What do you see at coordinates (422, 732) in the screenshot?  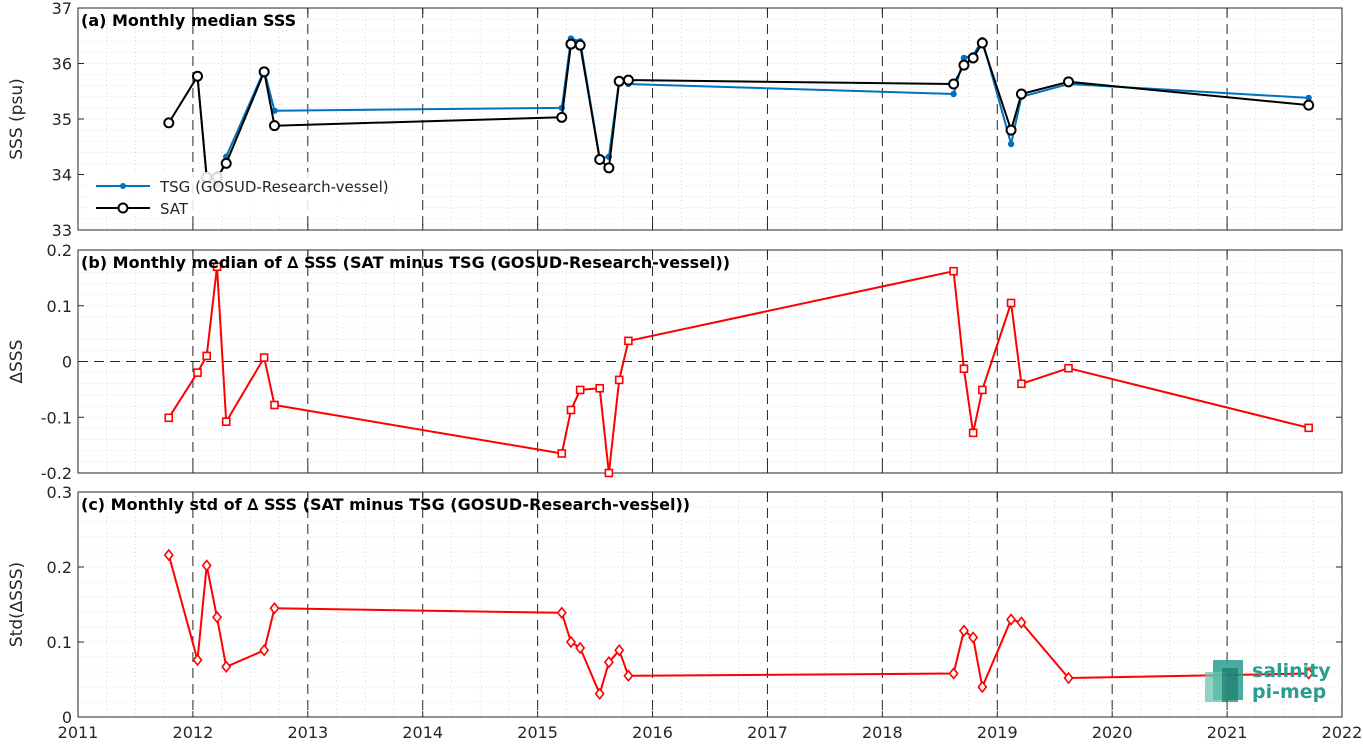 I see `x-tick-label: 2014` at bounding box center [422, 732].